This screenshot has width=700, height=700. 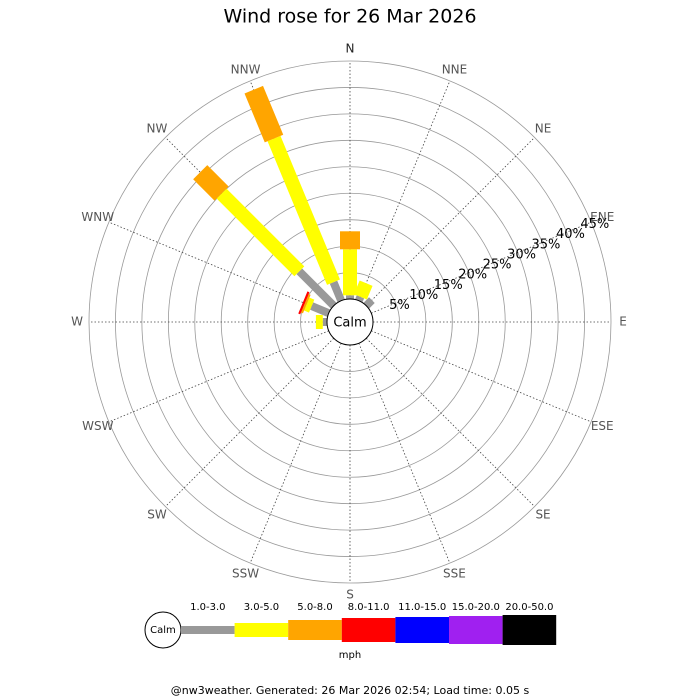 I want to click on legend-label: 3.0-5.0, so click(x=261, y=607).